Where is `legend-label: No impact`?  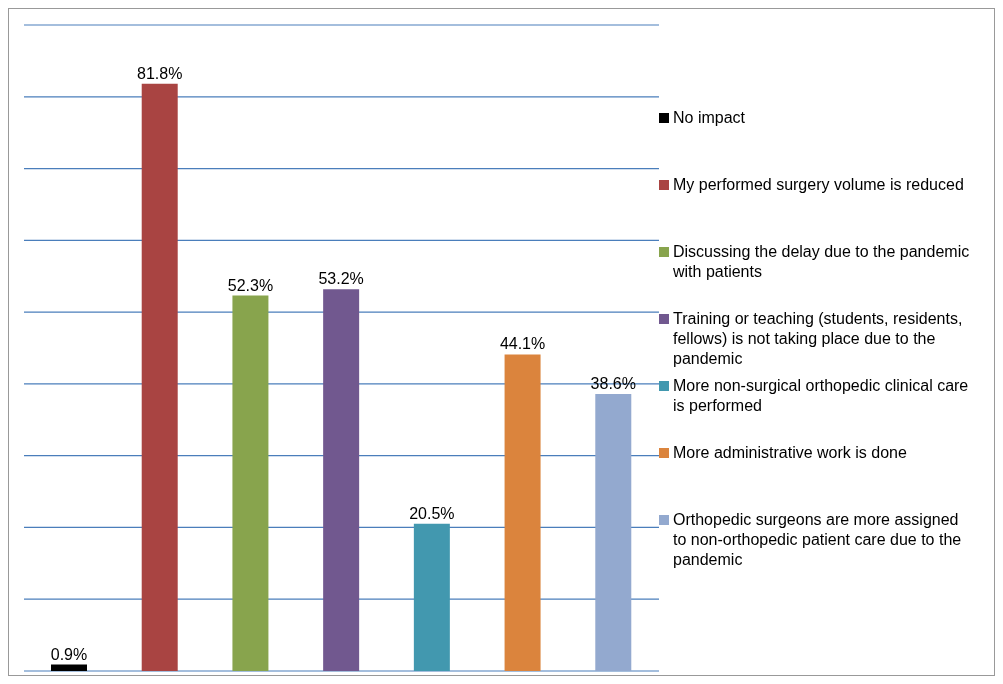
legend-label: No impact is located at coordinates (710, 117).